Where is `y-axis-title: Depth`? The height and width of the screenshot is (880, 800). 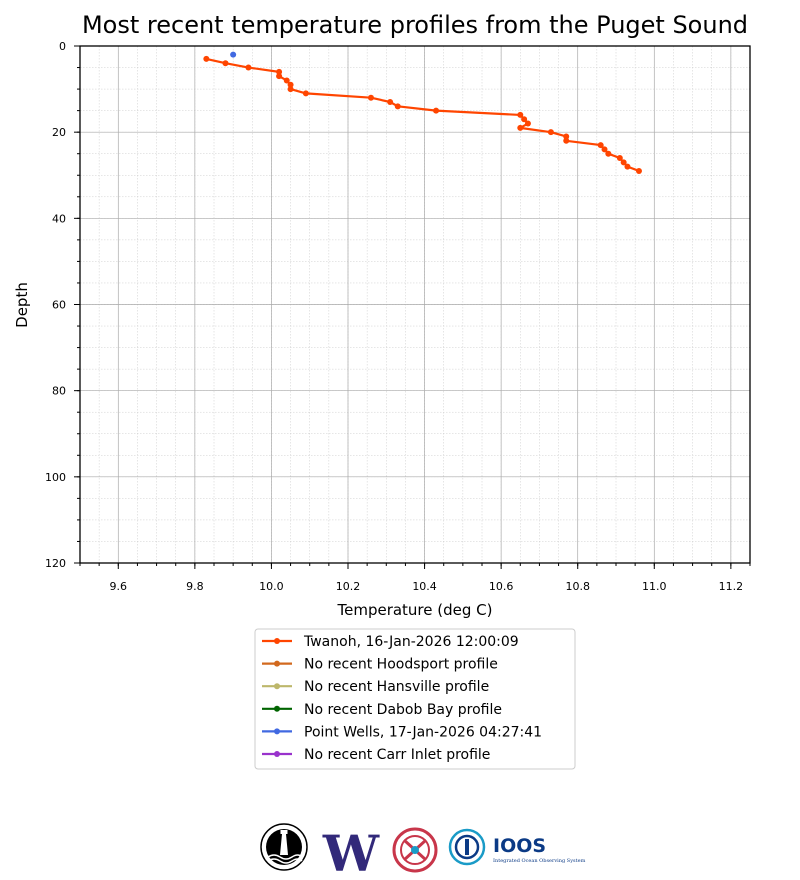 y-axis-title: Depth is located at coordinates (22, 305).